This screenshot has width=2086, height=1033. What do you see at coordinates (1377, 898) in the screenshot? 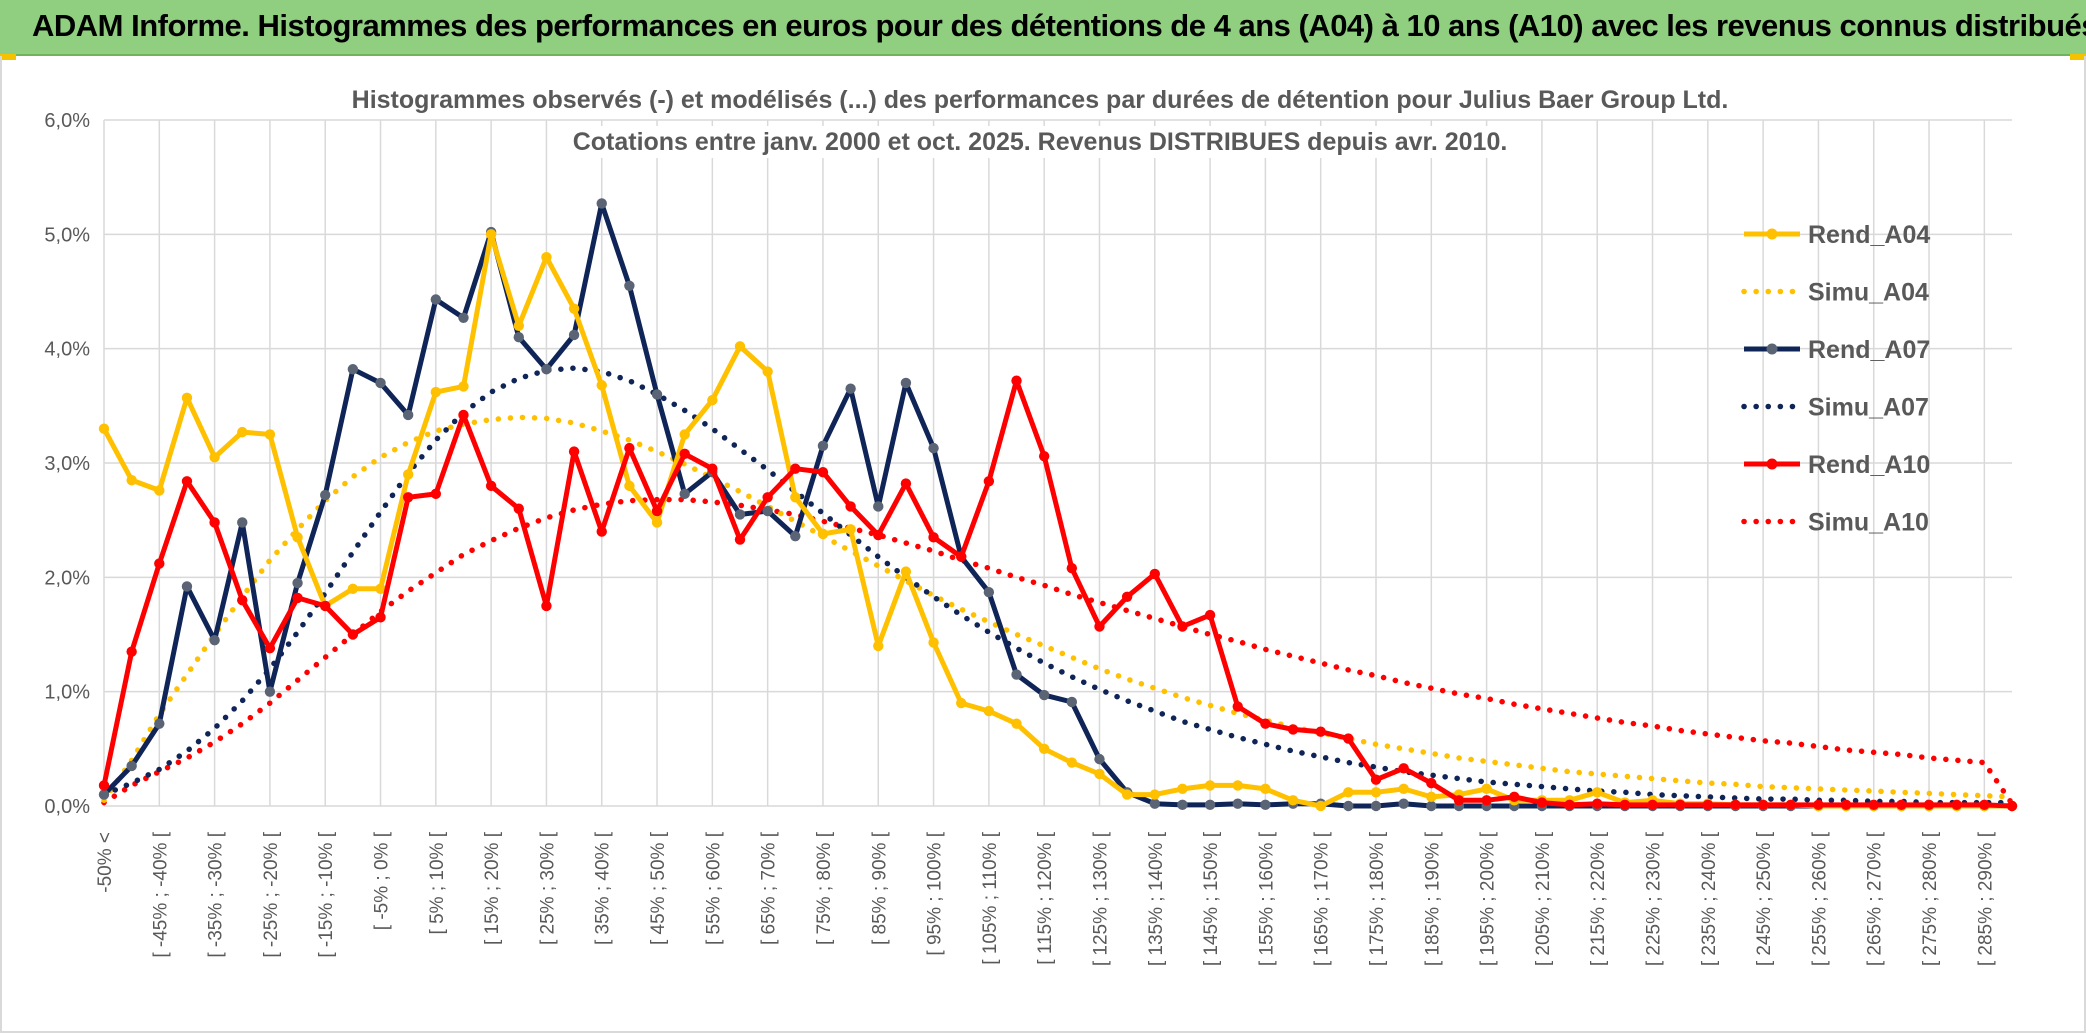
I see `x-tick-label: [ 175% ; 180% [` at bounding box center [1377, 898].